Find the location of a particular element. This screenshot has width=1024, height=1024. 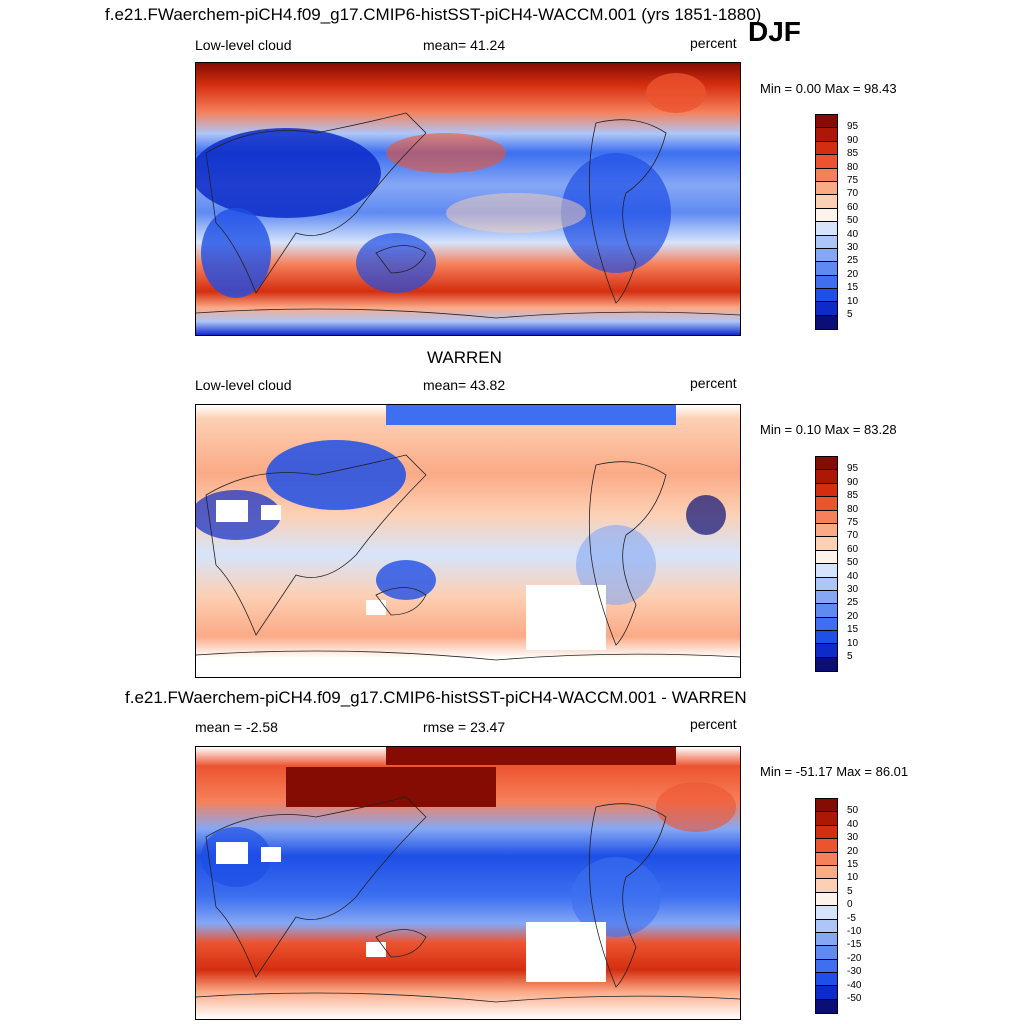

panel2-mean-label: mean= 43.82 is located at coordinates (464, 385).